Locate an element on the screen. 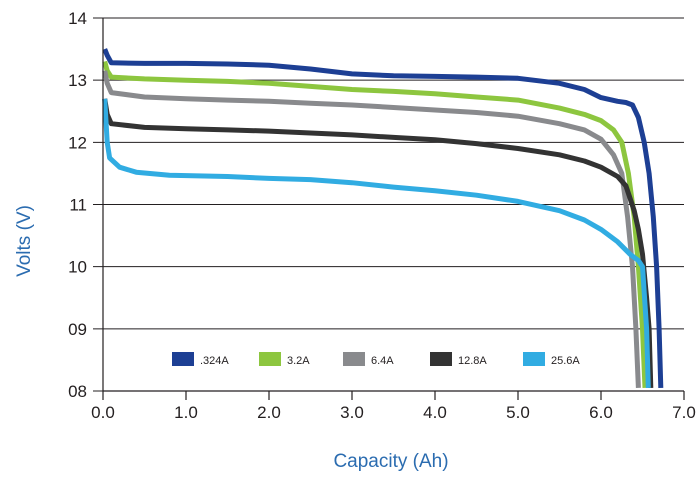 The height and width of the screenshot is (480, 700). x-tick-label: 4.0 is located at coordinates (435, 412).